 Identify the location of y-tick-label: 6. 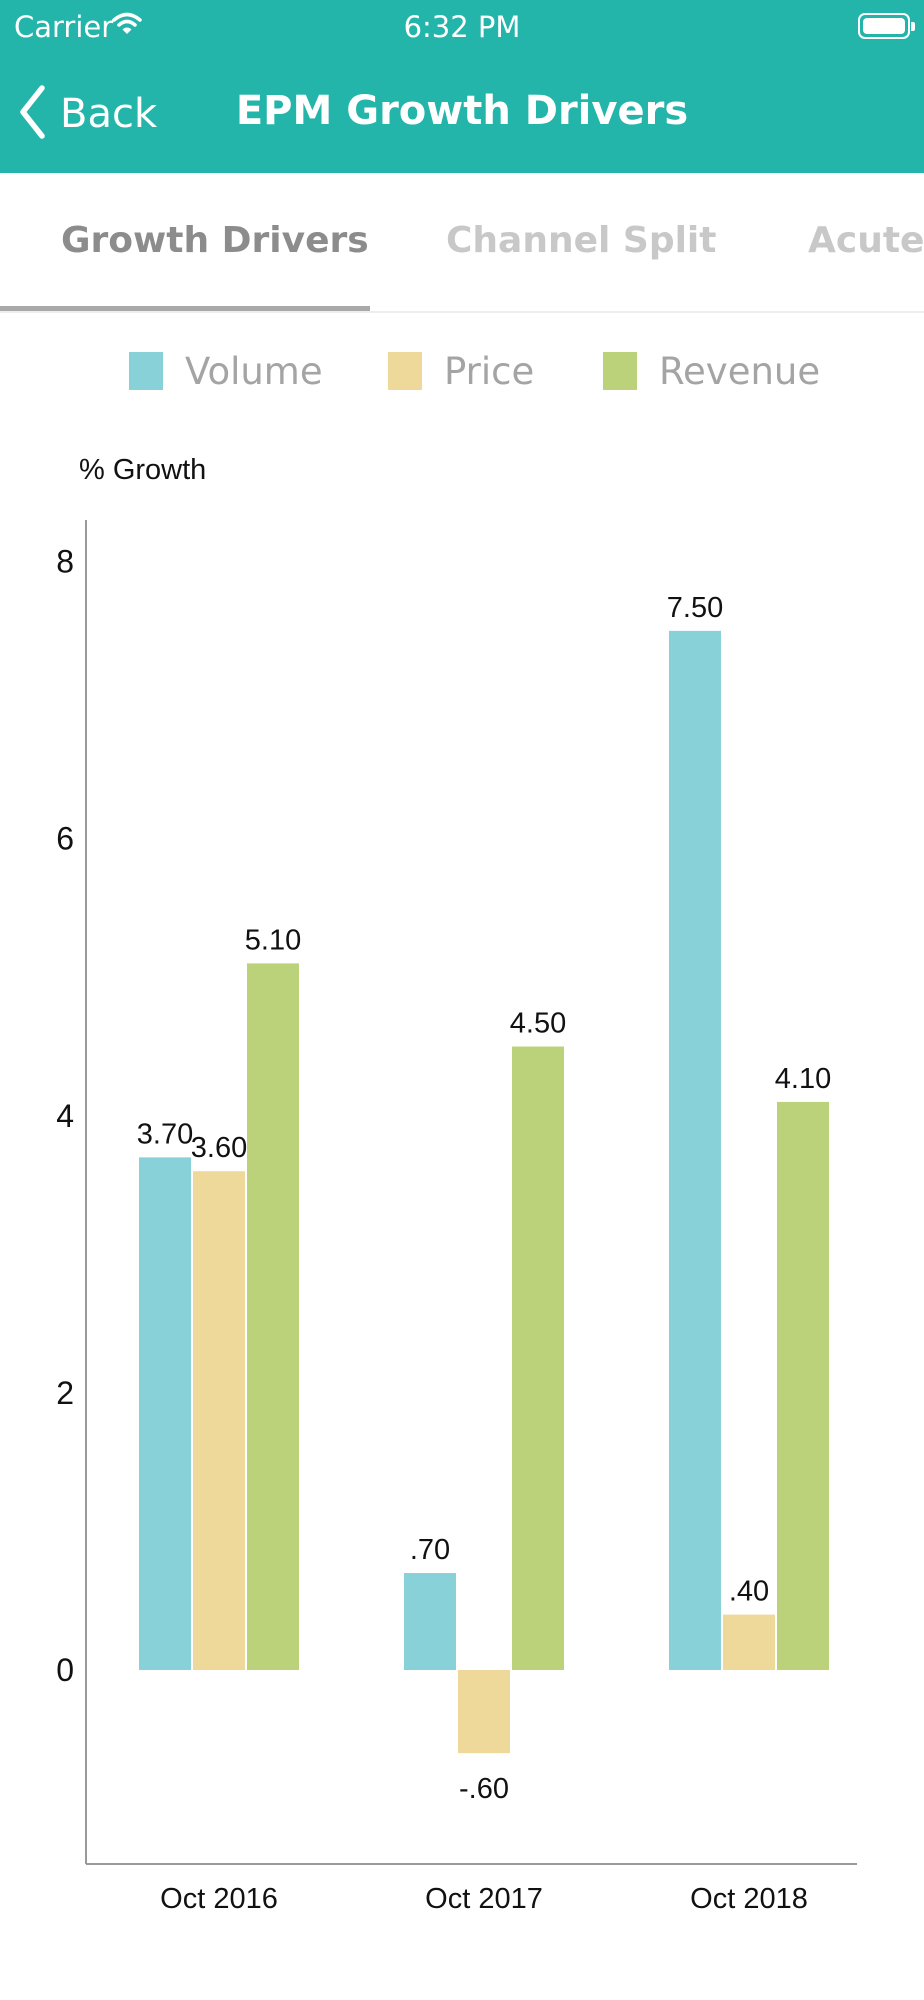
(65, 839).